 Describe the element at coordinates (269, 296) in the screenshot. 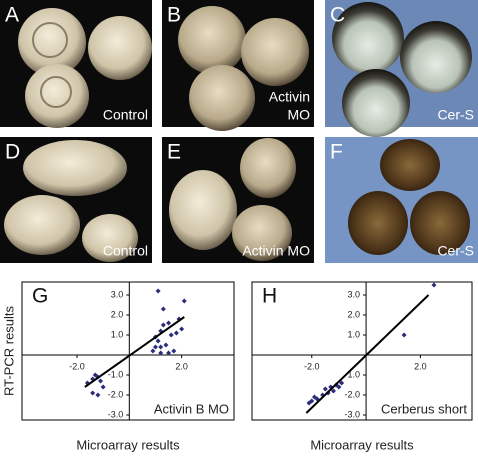

I see `panel-letter: H` at that location.